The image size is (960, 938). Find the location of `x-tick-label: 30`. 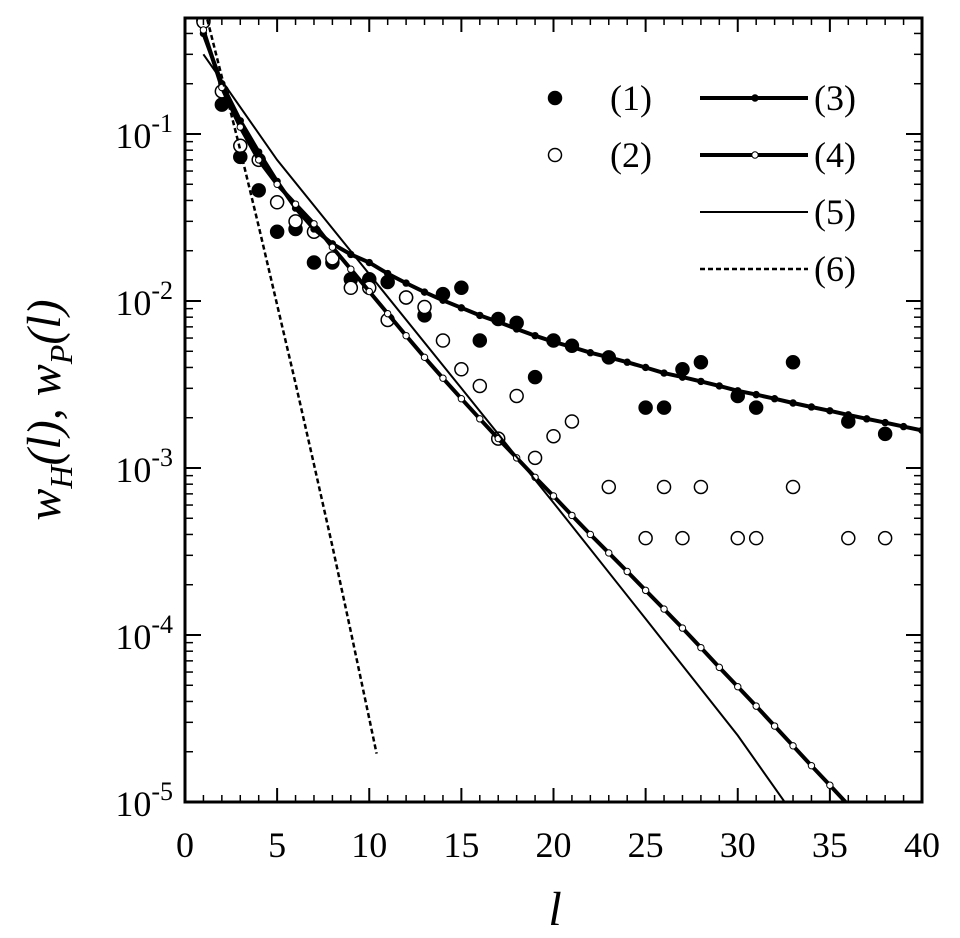

x-tick-label: 30 is located at coordinates (738, 845).